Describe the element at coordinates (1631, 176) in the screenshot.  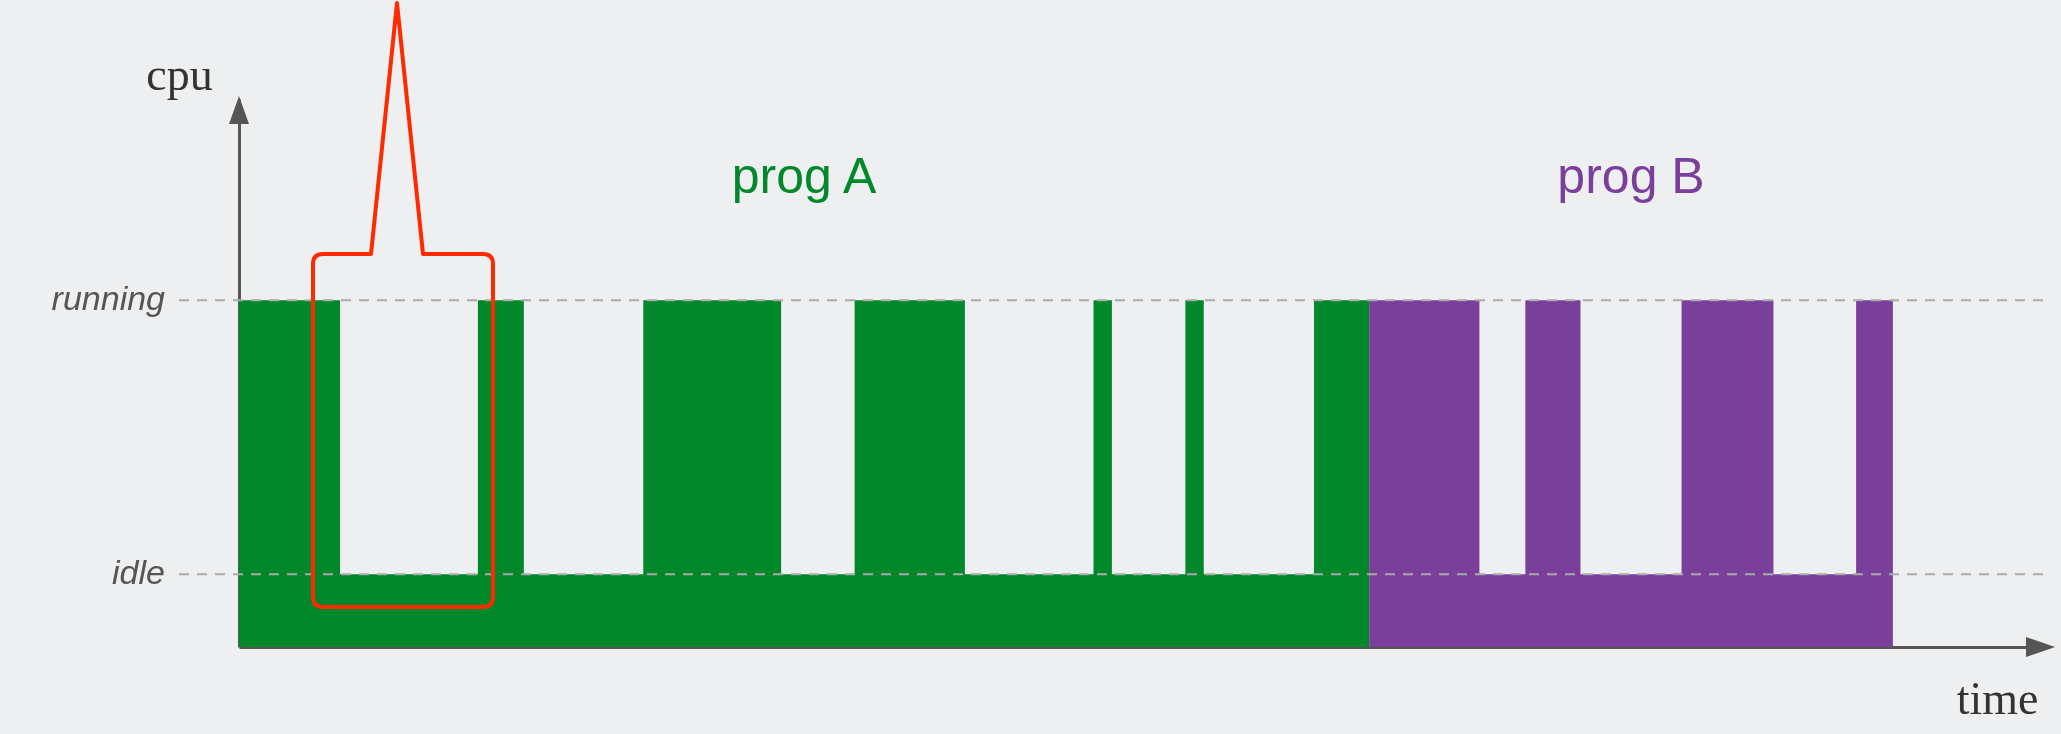
I see `series-label: prog B` at that location.